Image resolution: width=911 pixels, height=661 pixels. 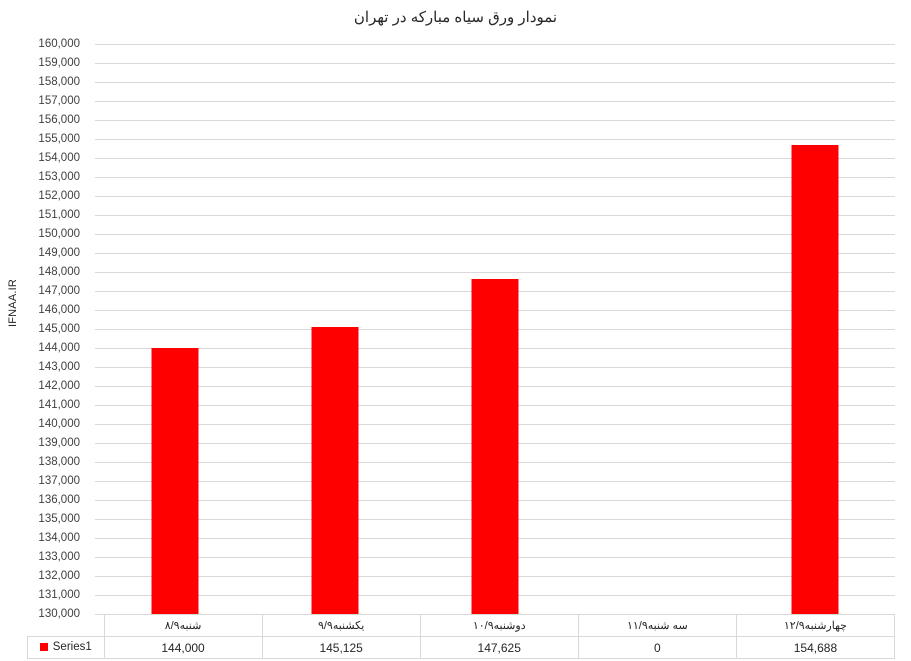 What do you see at coordinates (59, 576) in the screenshot?
I see `y-tick-label: 132,000` at bounding box center [59, 576].